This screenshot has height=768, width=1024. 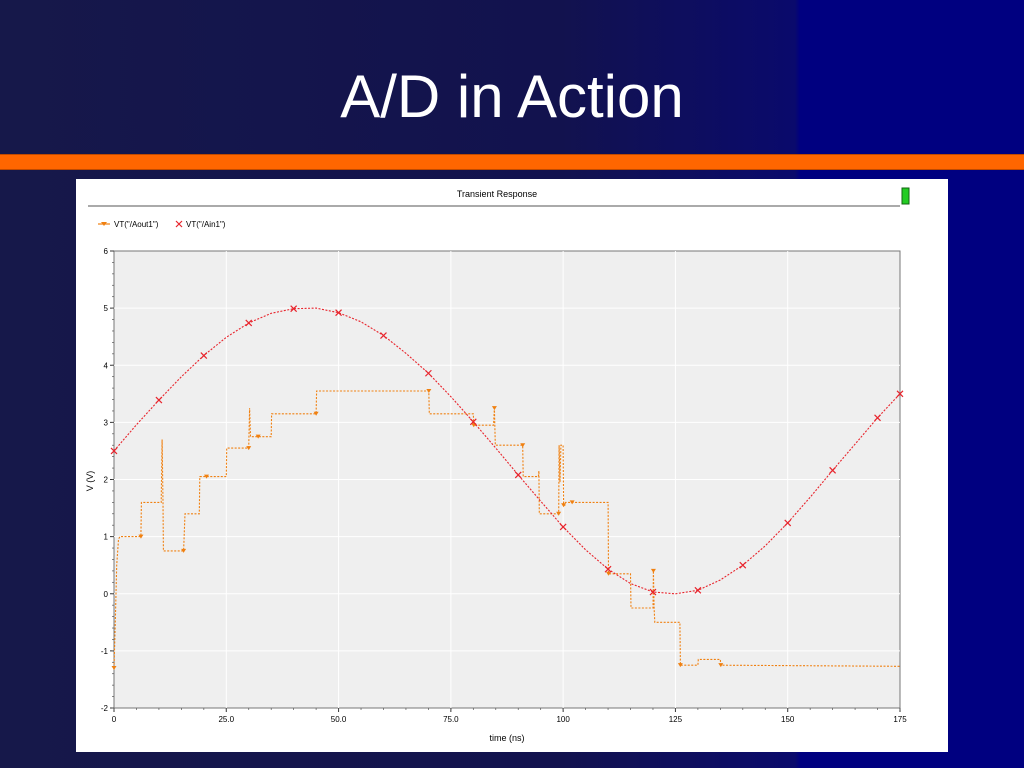 What do you see at coordinates (90, 481) in the screenshot?
I see `y-axis-label: V (V)` at bounding box center [90, 481].